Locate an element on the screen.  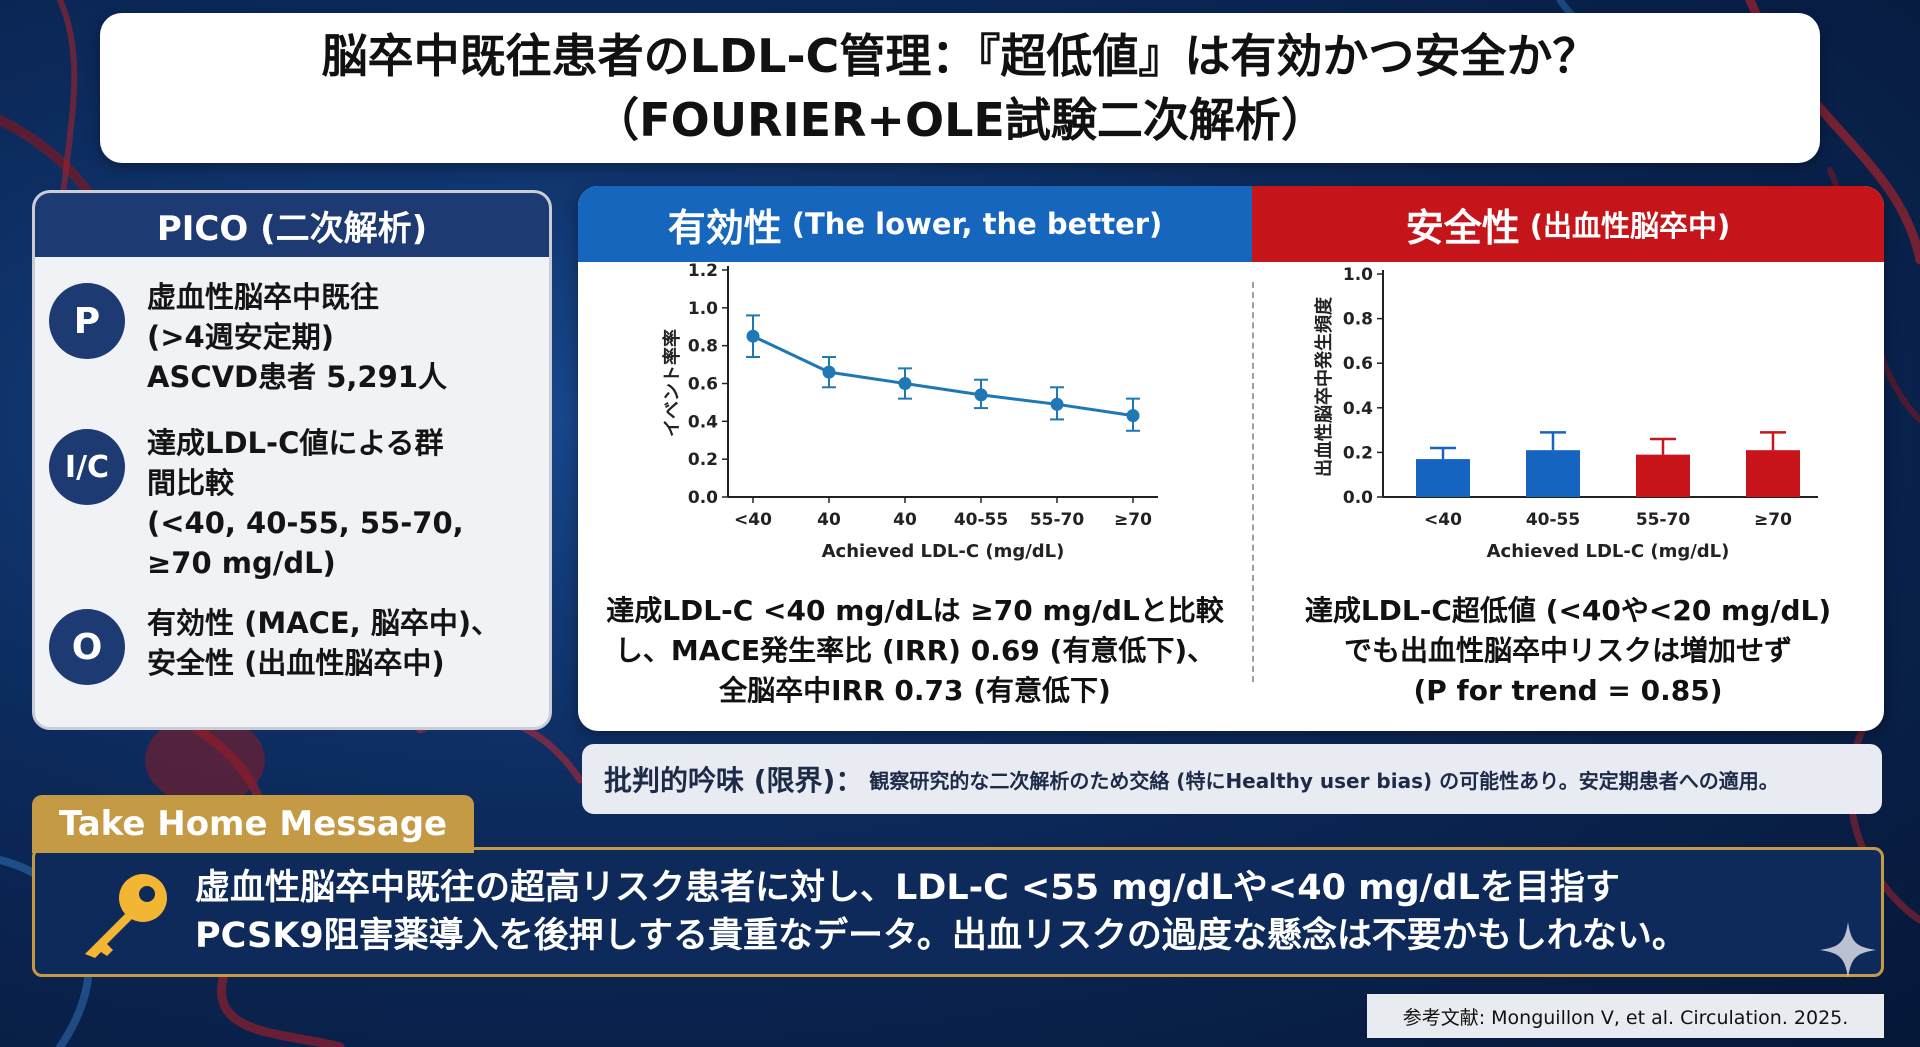
pico-item-population: P 虚血性脳卒中既往 (>4週安定期) ASCVD患者 5,291人 is located at coordinates (283, 337).